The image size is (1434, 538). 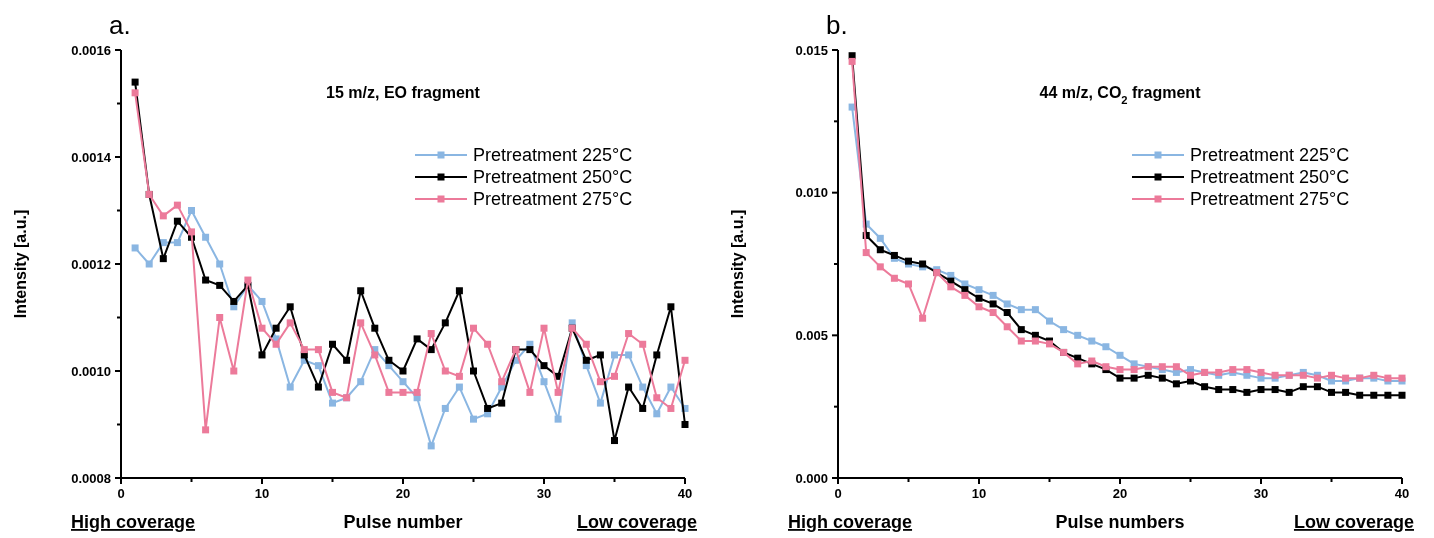 I want to click on y-tick-label: 0.0008, so click(x=91, y=478).